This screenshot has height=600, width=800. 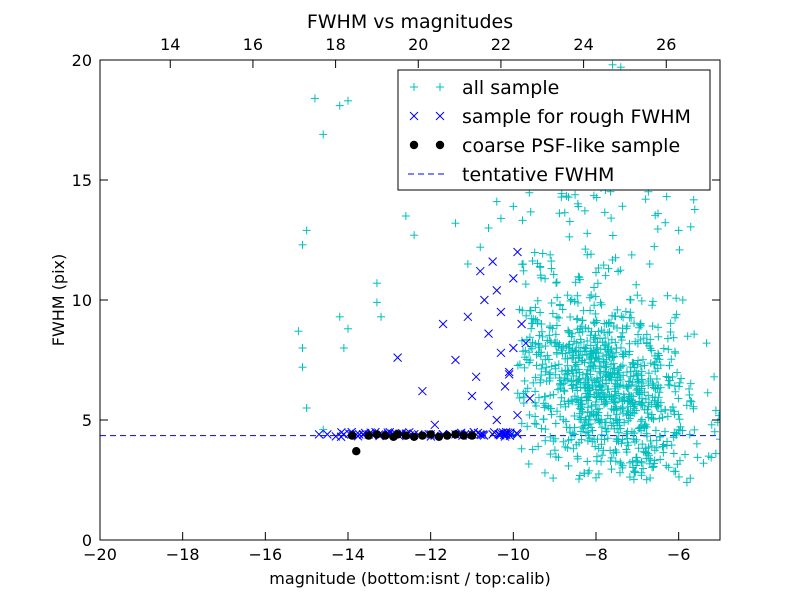 What do you see at coordinates (418, 44) in the screenshot?
I see `top-tick-label: 20` at bounding box center [418, 44].